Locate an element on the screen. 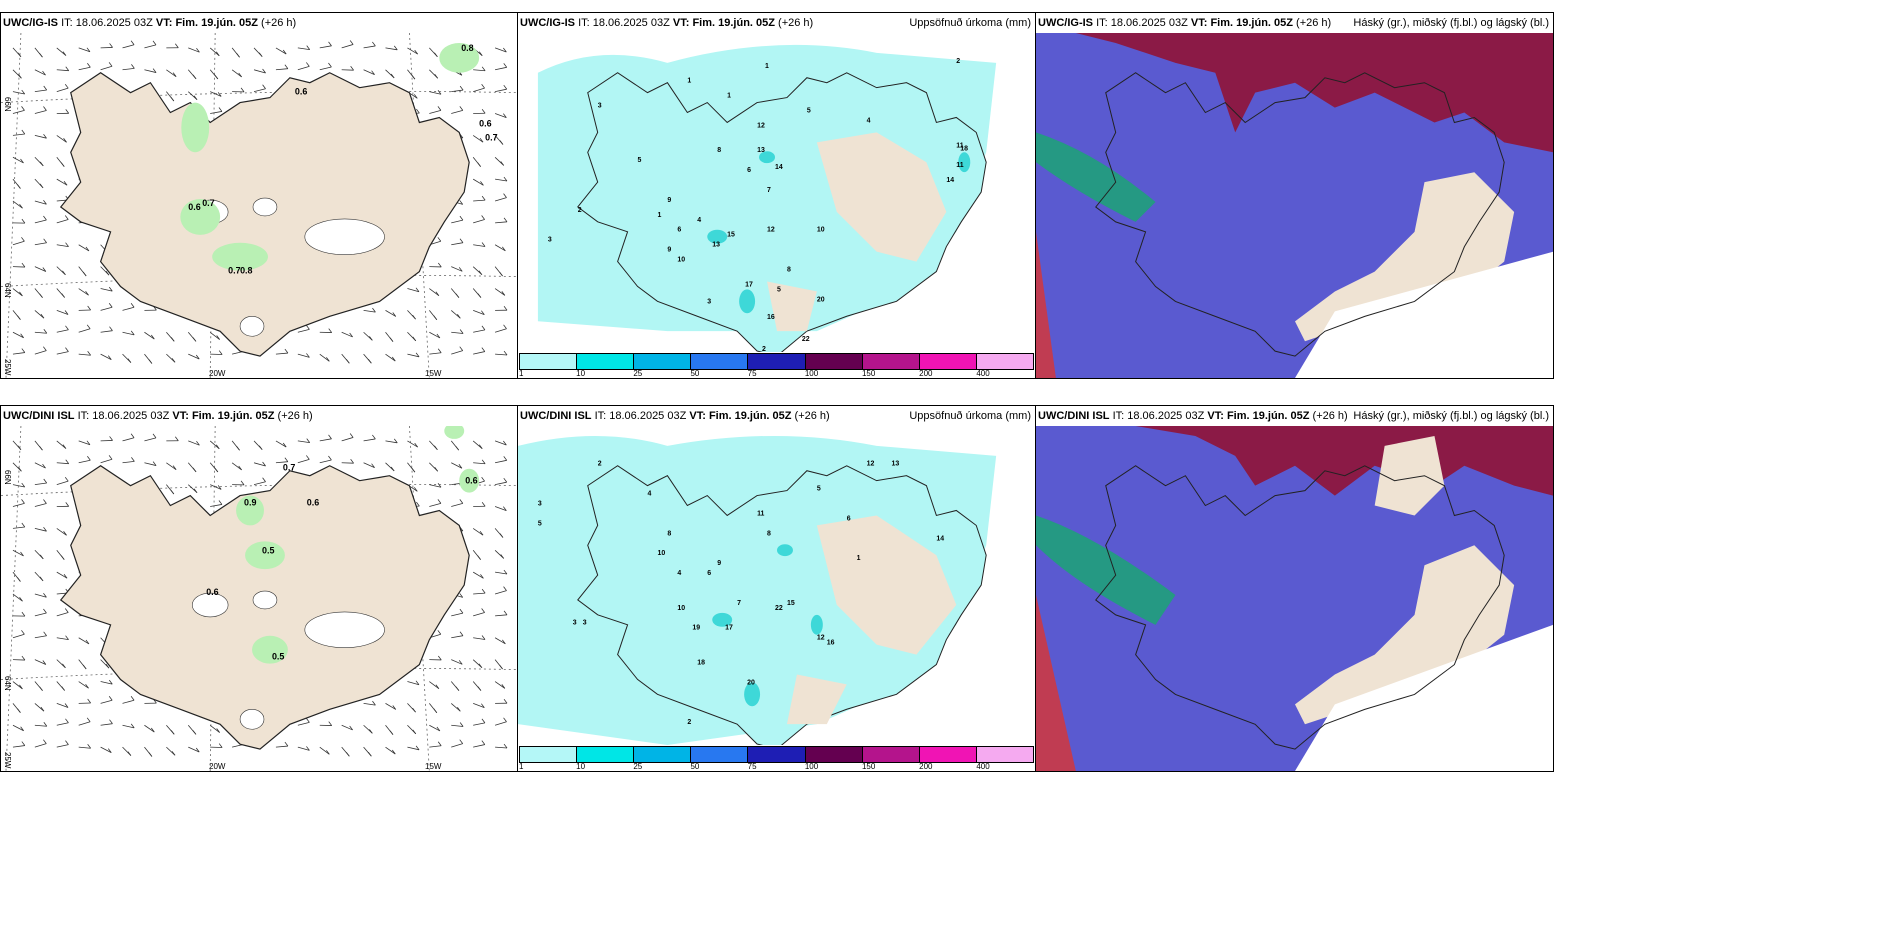 The width and height of the screenshot is (1900, 950). colorbar-tick: 75 is located at coordinates (752, 766).